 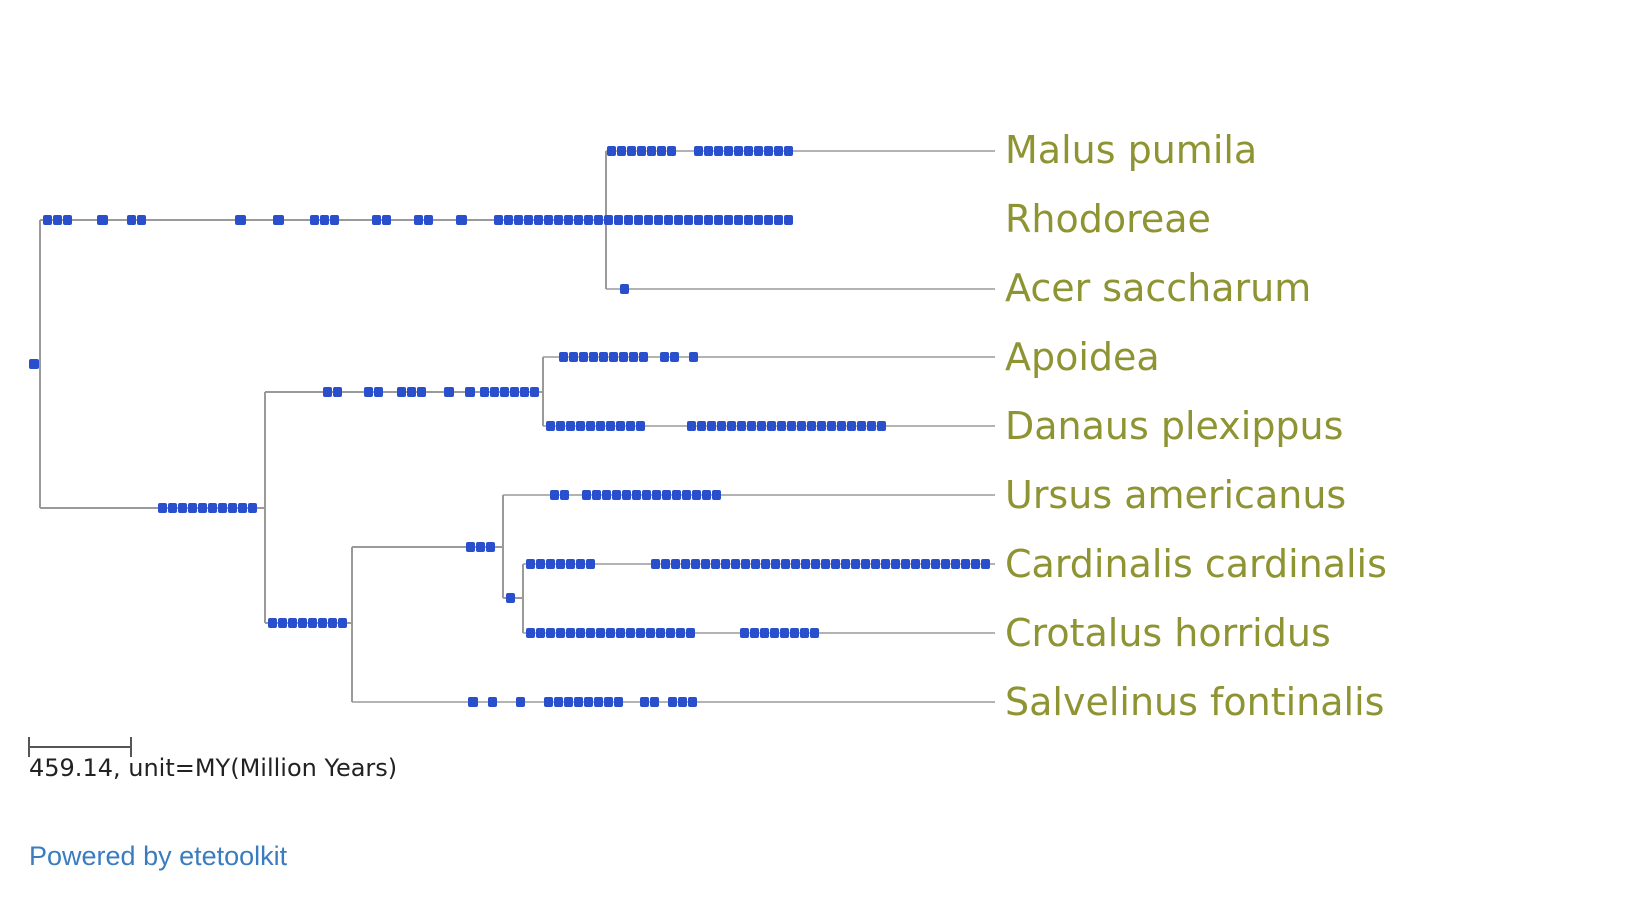 What do you see at coordinates (1158, 288) in the screenshot?
I see `leaf-label-acer: Acer saccharum` at bounding box center [1158, 288].